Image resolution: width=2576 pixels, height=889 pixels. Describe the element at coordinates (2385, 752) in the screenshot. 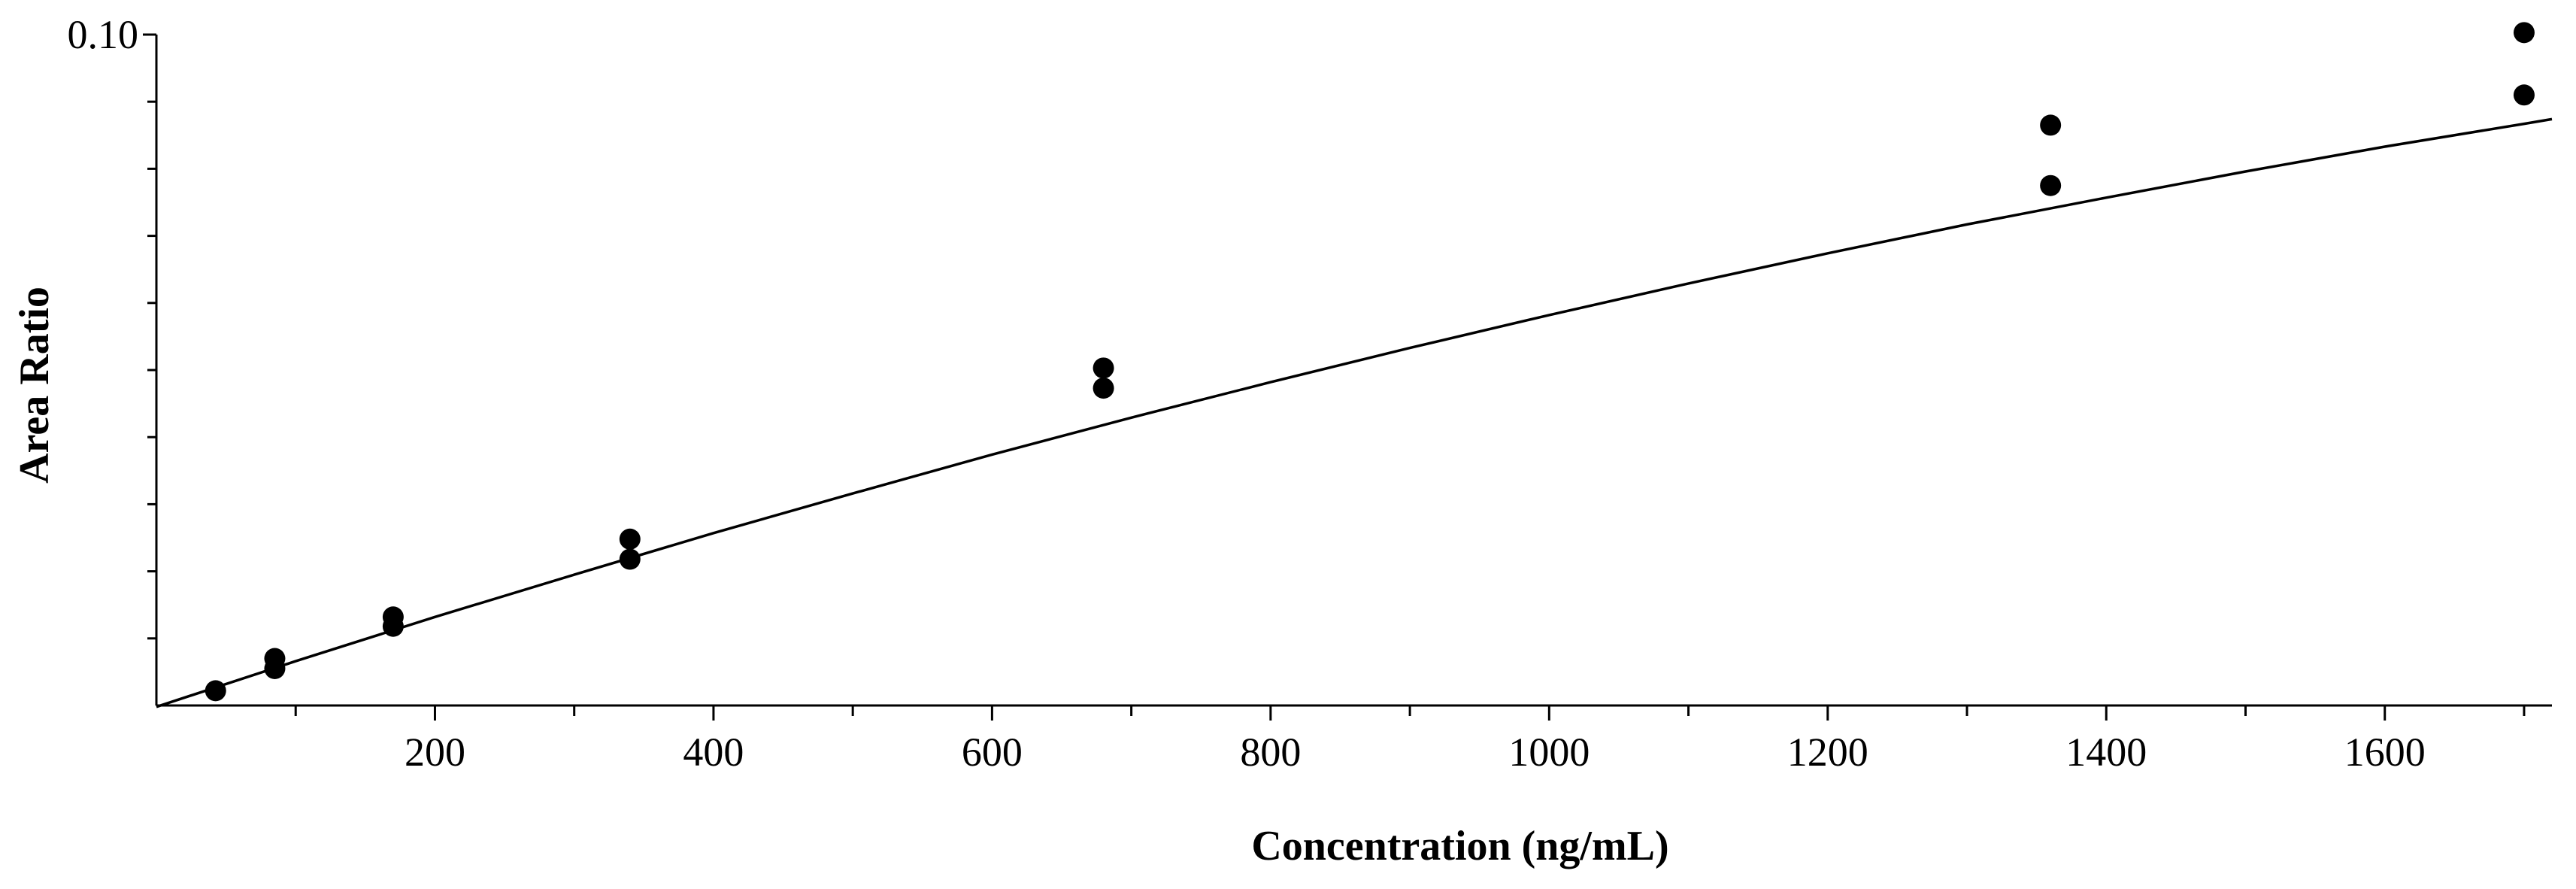

I see `x-tick-label: 1600` at that location.